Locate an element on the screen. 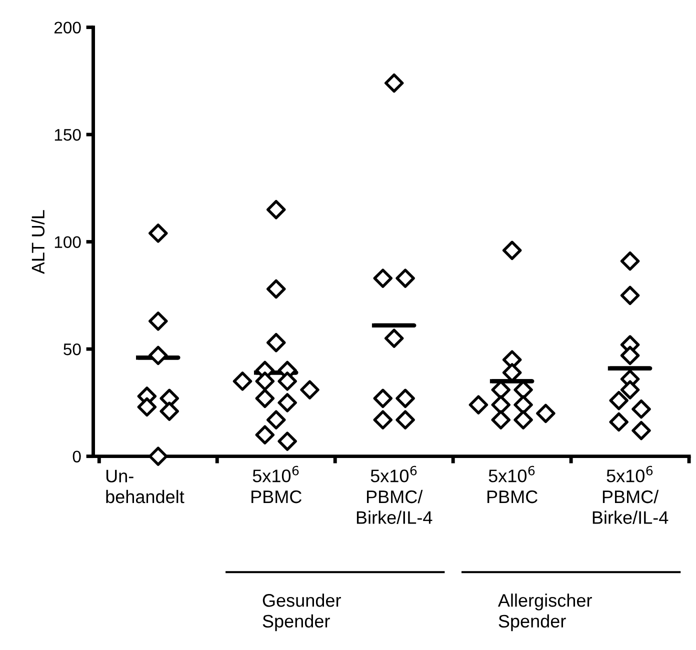 The image size is (696, 650). y-tick-label: 100 is located at coordinates (67, 242).